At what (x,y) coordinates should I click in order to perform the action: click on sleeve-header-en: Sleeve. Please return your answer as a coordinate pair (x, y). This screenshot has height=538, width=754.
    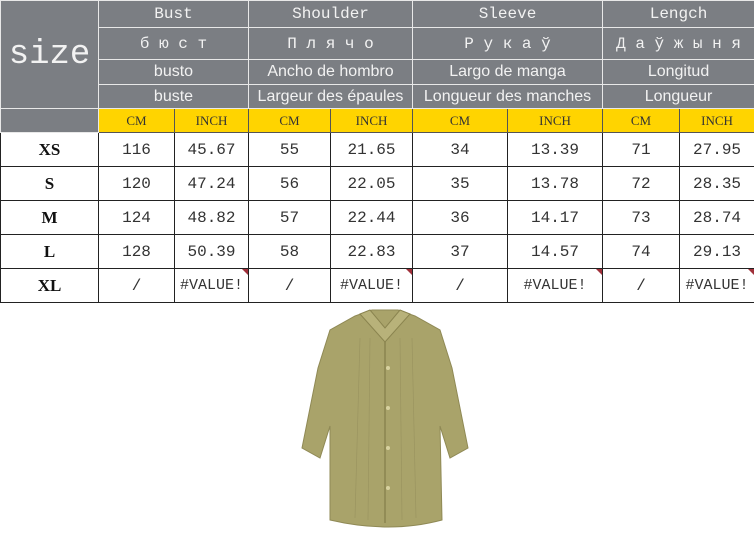
    Looking at the image, I should click on (507, 14).